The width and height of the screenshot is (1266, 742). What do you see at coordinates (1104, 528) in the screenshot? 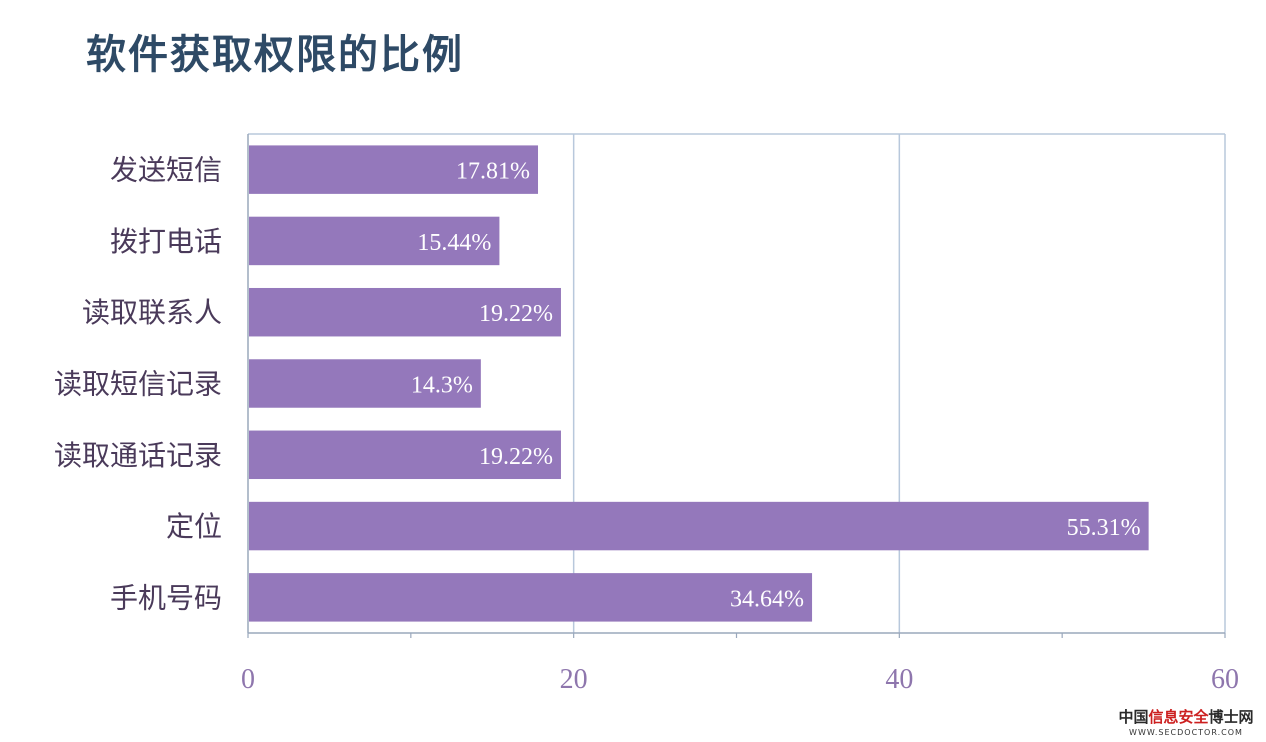
I see `data-label-5: 55.31%` at bounding box center [1104, 528].